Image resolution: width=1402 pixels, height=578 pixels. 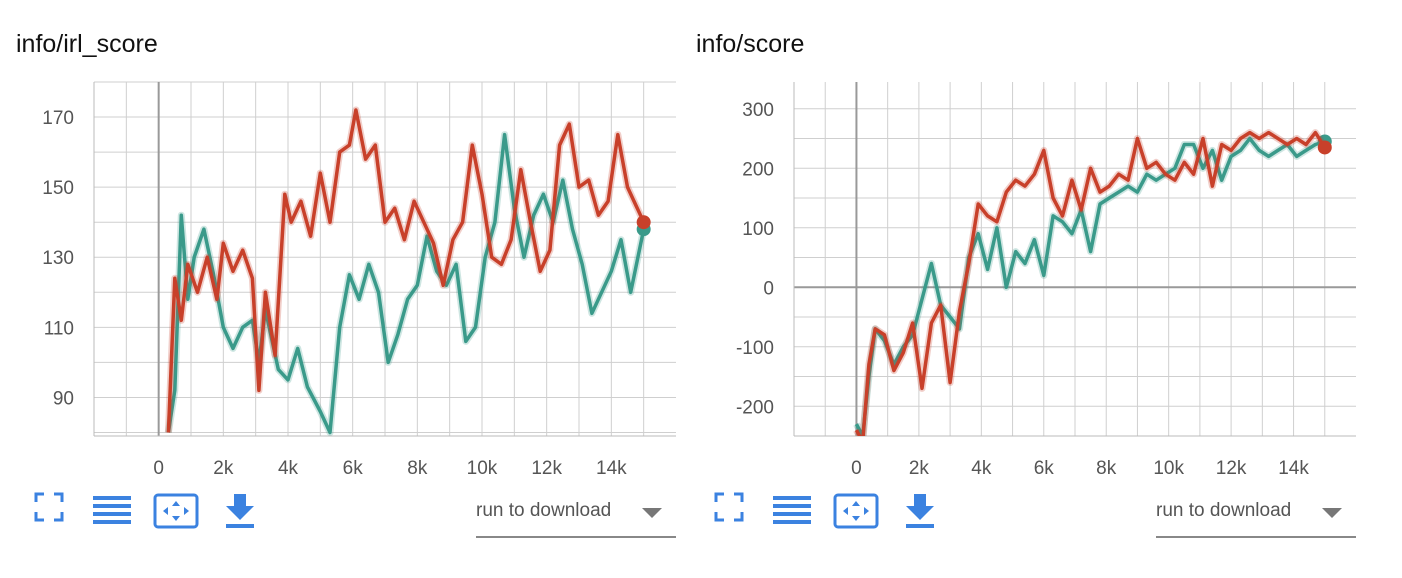 I want to click on y-tick-label: 200, so click(x=758, y=169).